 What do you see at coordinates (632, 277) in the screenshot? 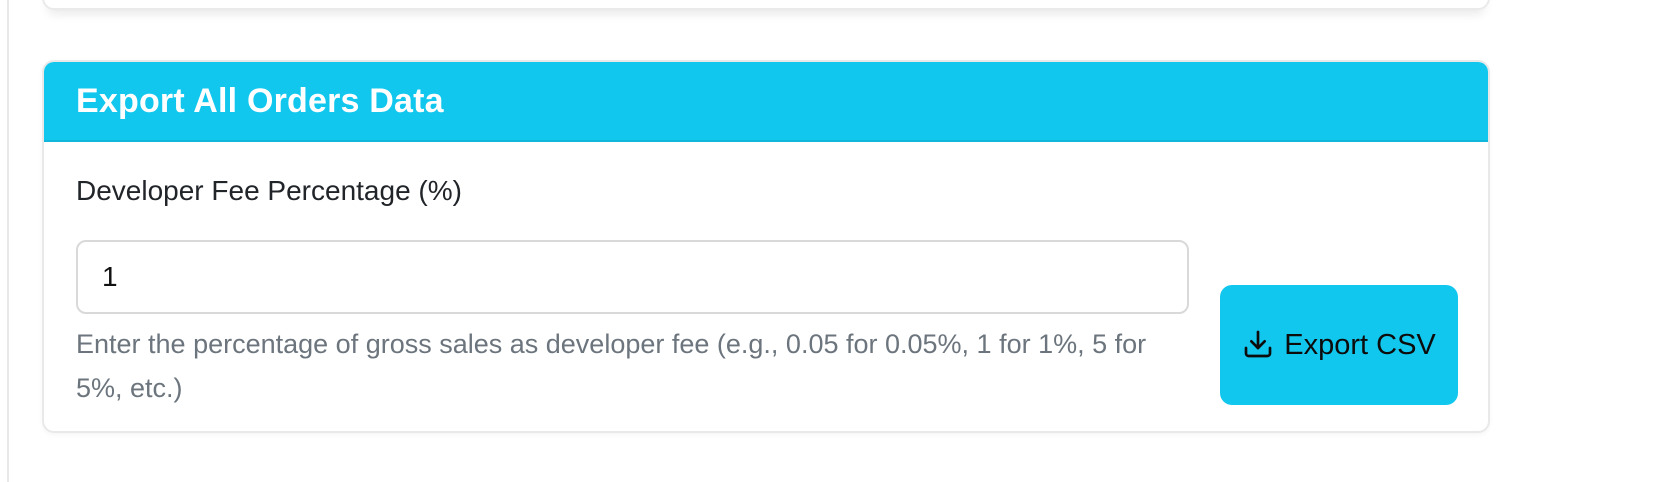
I see `developer-fee-input` at bounding box center [632, 277].